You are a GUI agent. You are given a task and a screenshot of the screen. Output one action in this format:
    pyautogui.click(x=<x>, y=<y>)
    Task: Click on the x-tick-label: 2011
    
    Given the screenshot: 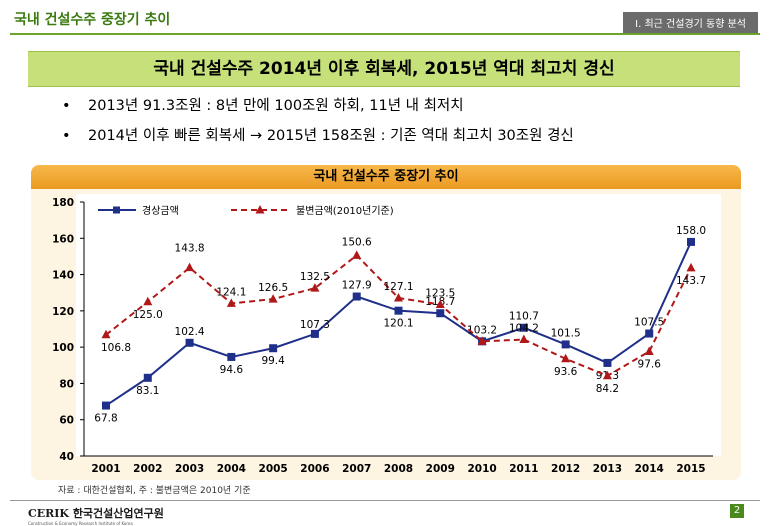 What is the action you would take?
    pyautogui.click(x=523, y=469)
    